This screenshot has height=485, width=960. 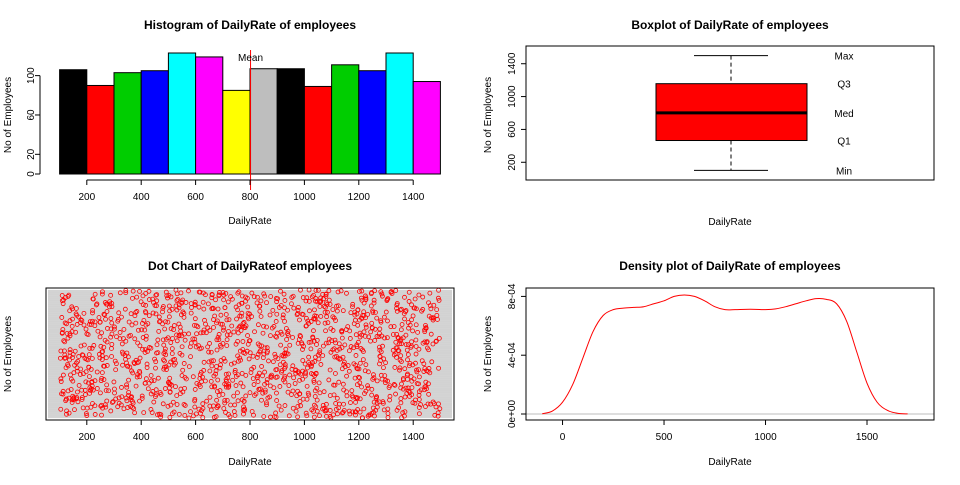 I want to click on boxplot-label-q1: Q1, so click(x=844, y=142).